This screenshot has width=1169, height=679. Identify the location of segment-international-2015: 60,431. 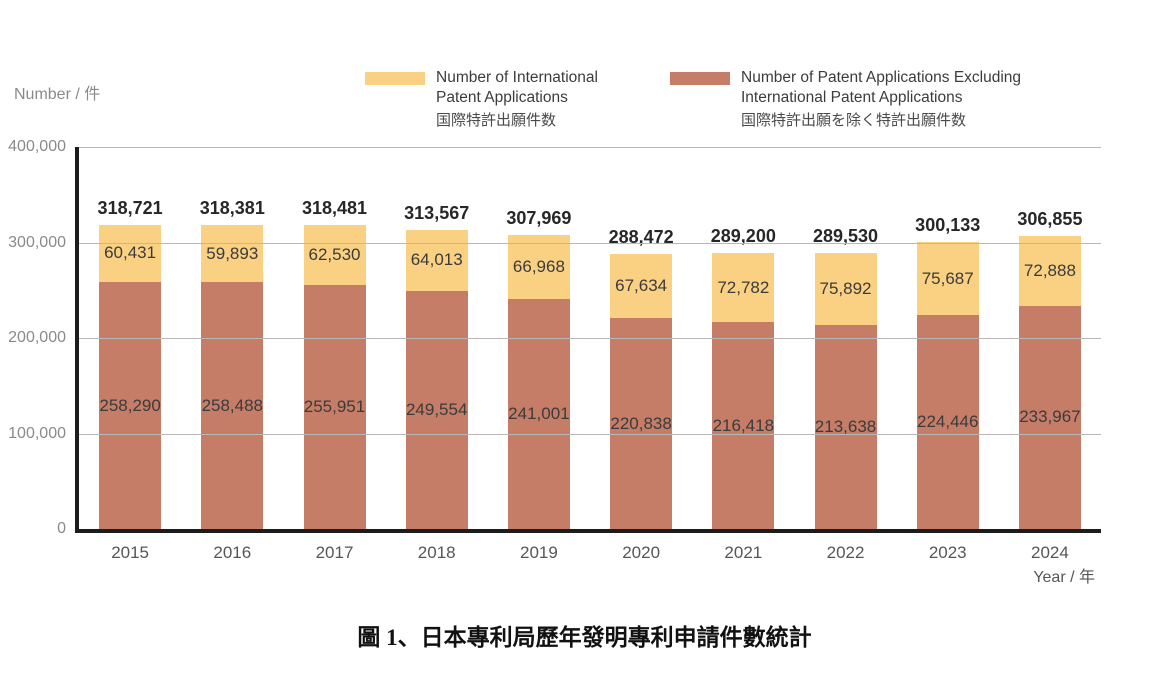
(130, 253).